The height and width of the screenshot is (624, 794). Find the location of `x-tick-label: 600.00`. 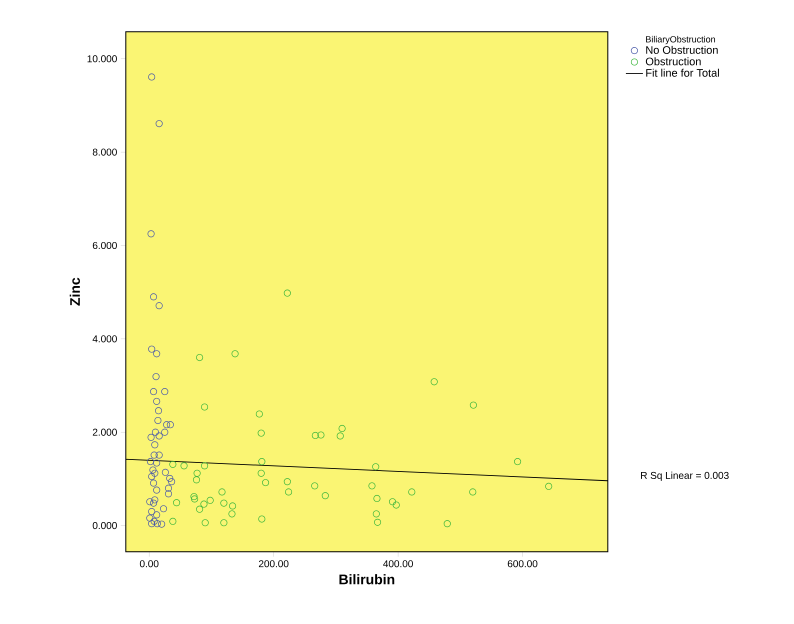

x-tick-label: 600.00 is located at coordinates (523, 564).